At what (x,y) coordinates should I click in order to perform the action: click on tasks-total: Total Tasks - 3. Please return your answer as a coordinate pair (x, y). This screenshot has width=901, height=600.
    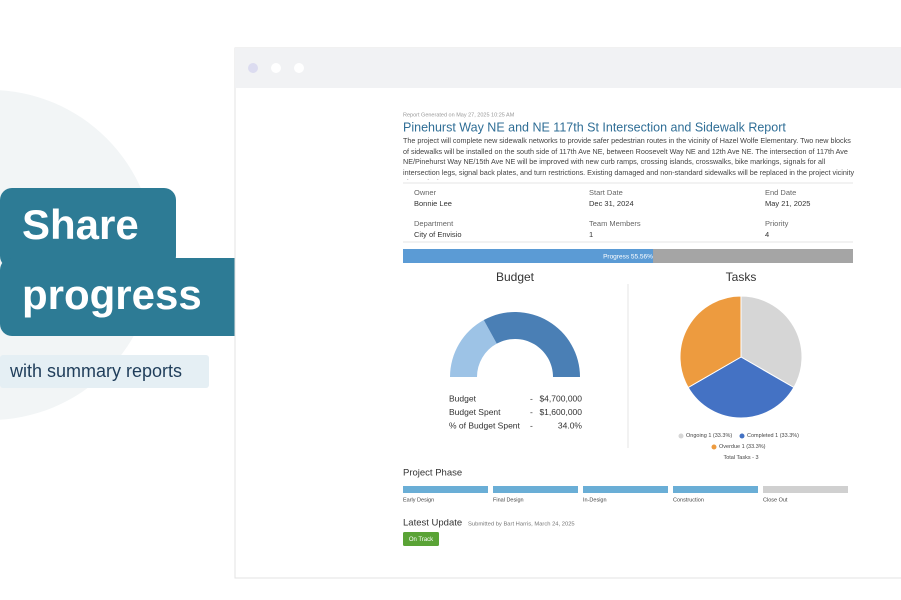
    Looking at the image, I should click on (740, 458).